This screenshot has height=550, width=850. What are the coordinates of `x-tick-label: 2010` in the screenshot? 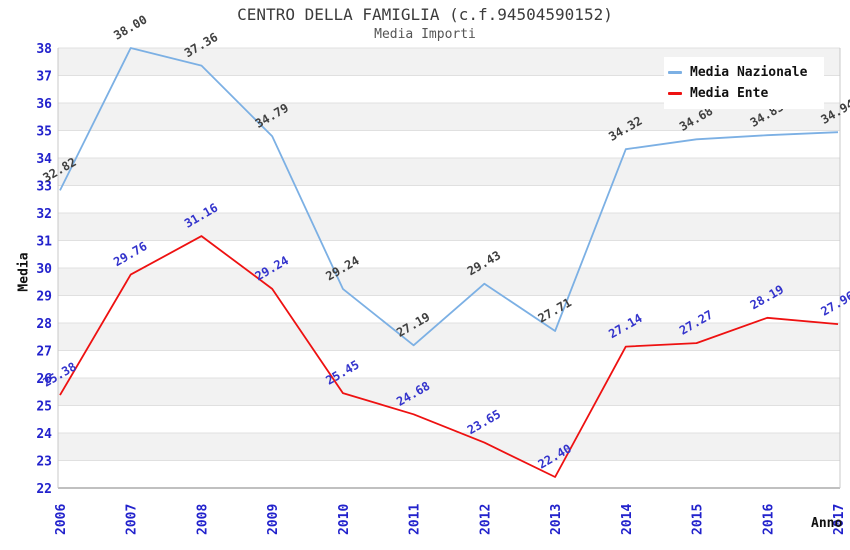 It's located at (344, 519).